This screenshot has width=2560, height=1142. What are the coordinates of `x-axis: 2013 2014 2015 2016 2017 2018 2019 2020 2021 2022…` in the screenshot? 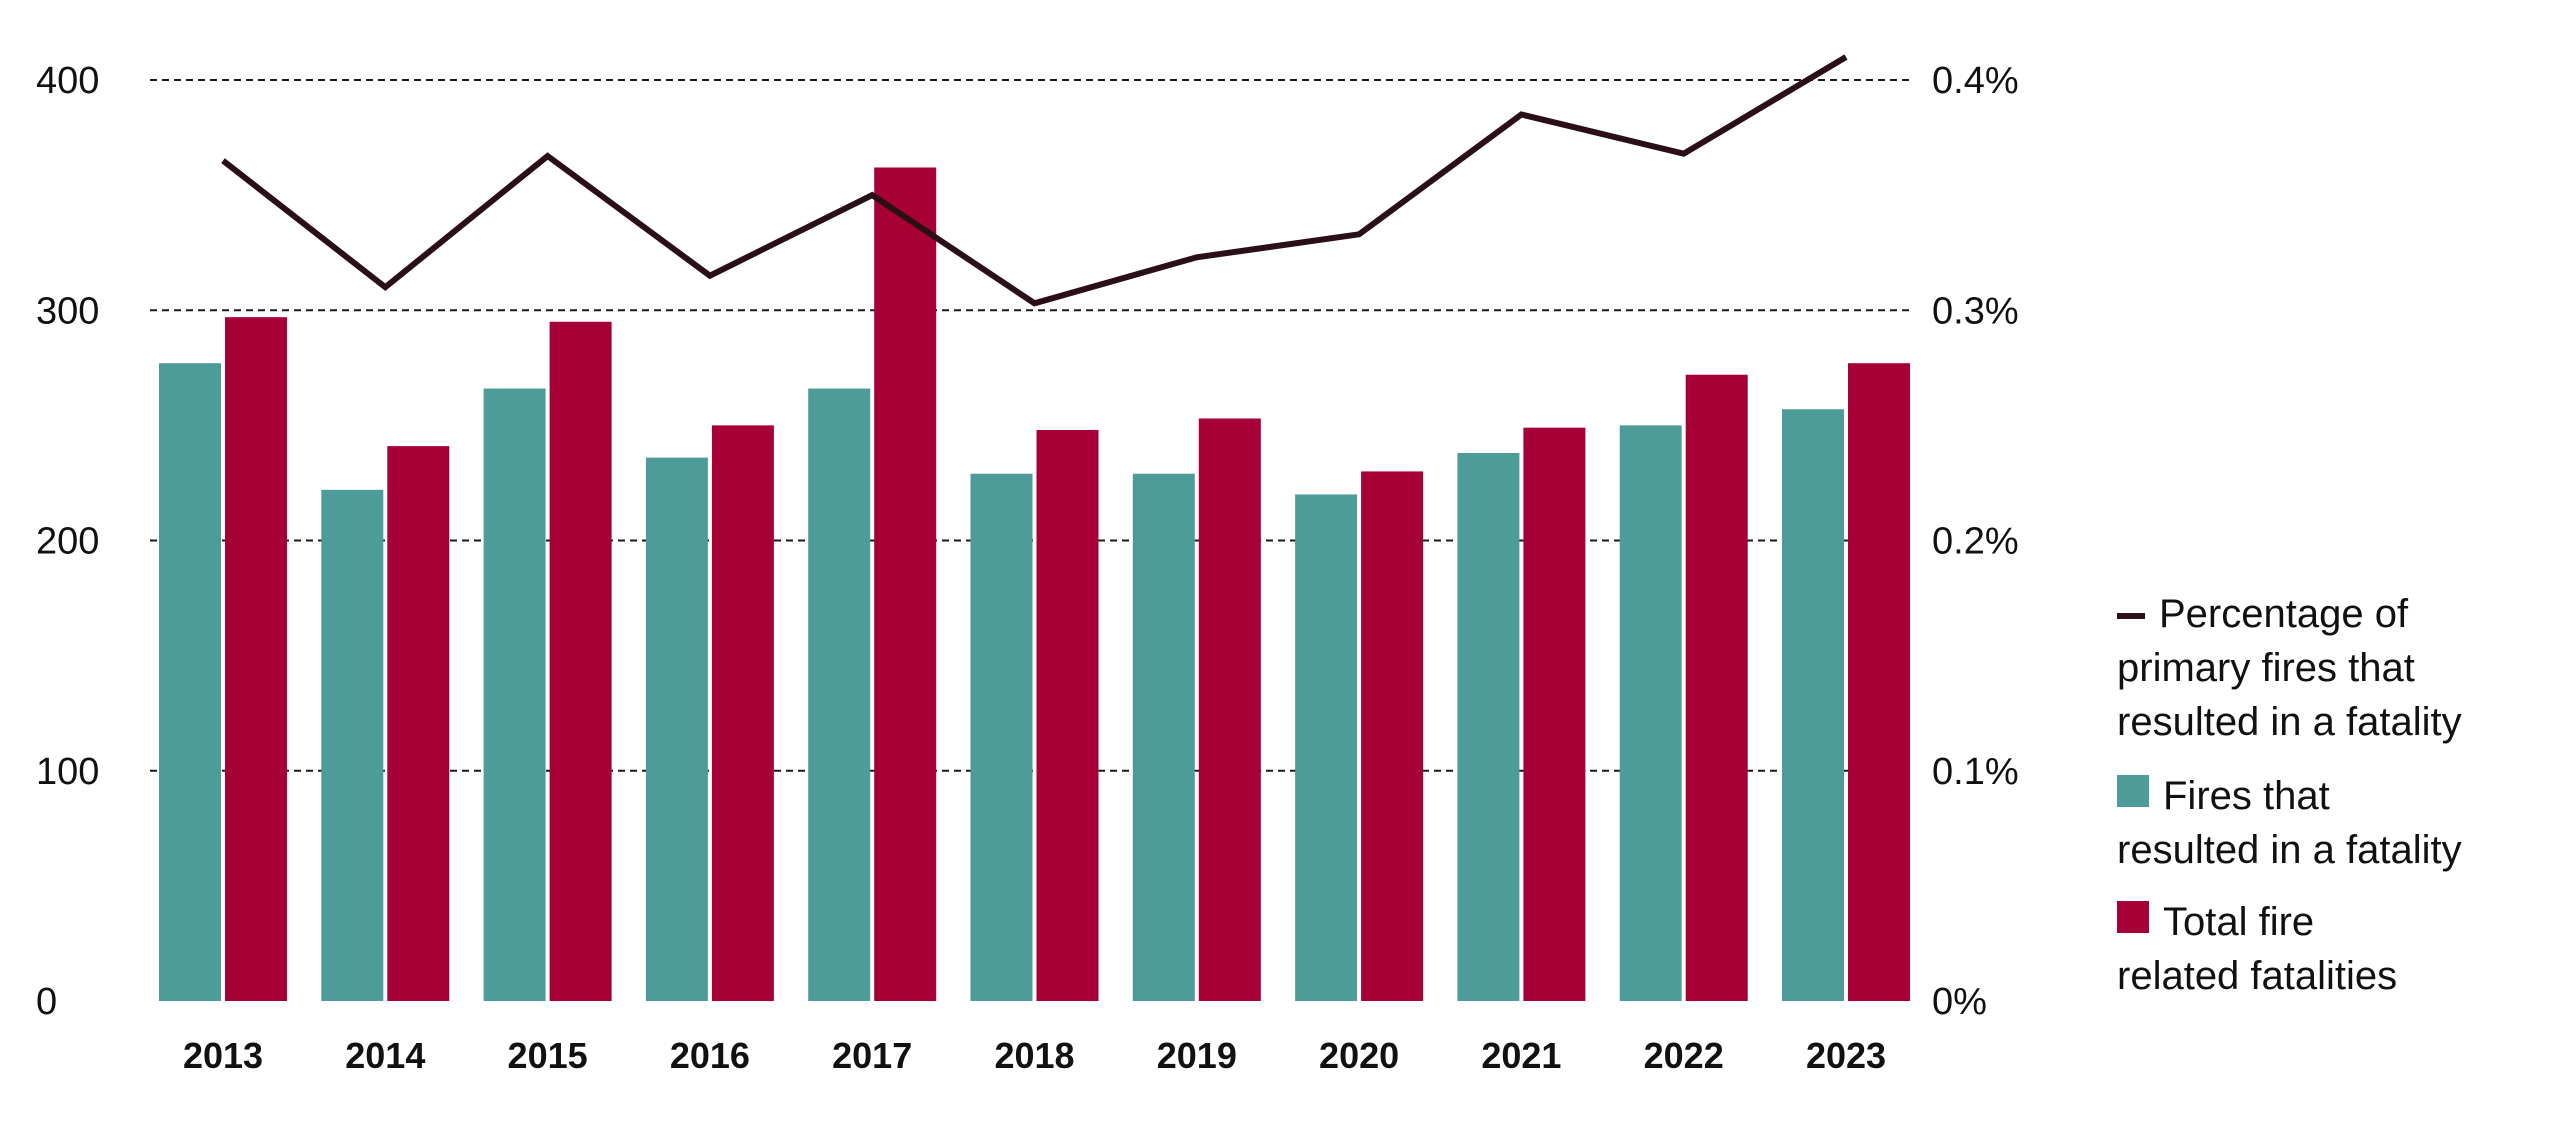 It's located at (1034, 1055).